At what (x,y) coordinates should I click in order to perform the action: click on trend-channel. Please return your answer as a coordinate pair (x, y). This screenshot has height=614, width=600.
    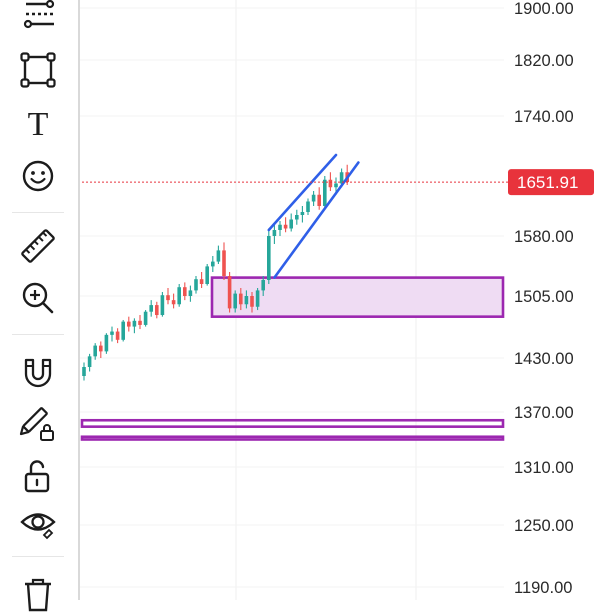
    Looking at the image, I should click on (313, 216).